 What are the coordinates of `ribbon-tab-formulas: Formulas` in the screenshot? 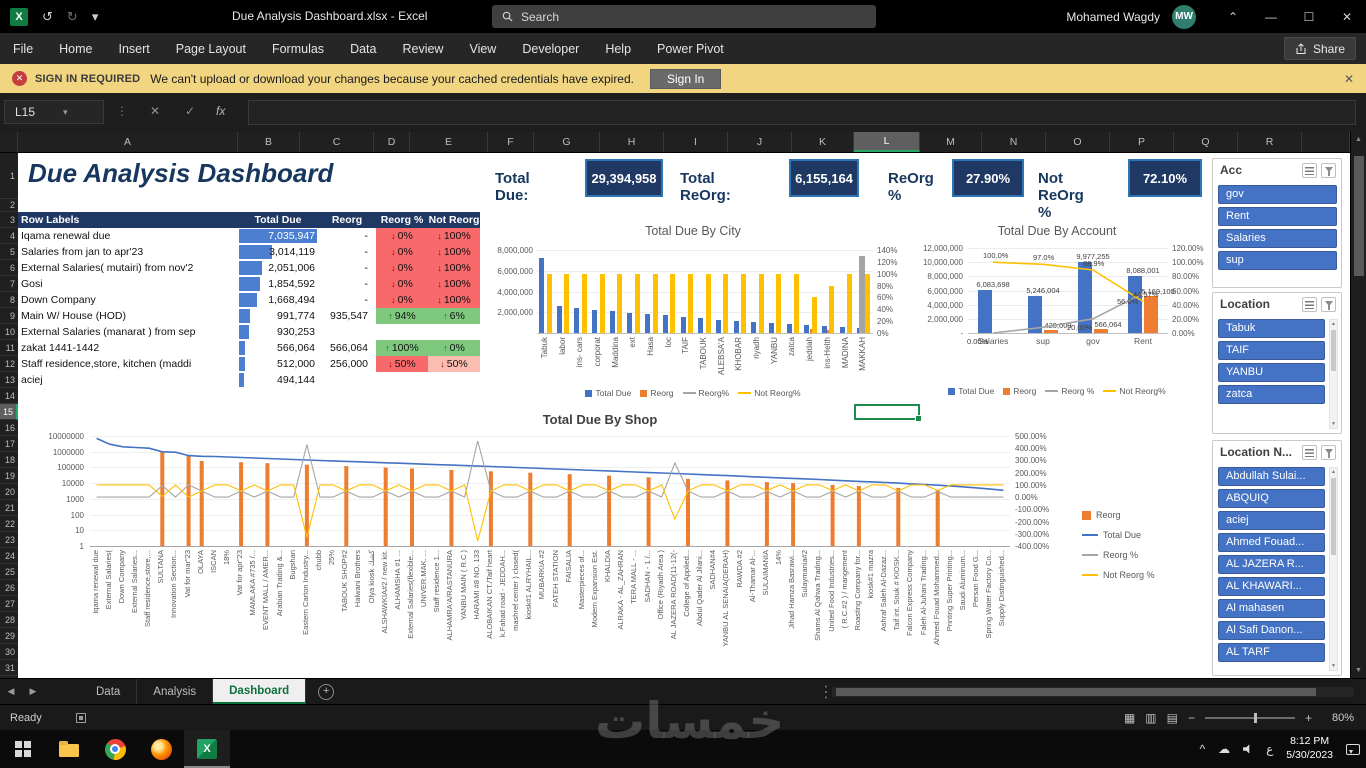 It's located at (298, 48).